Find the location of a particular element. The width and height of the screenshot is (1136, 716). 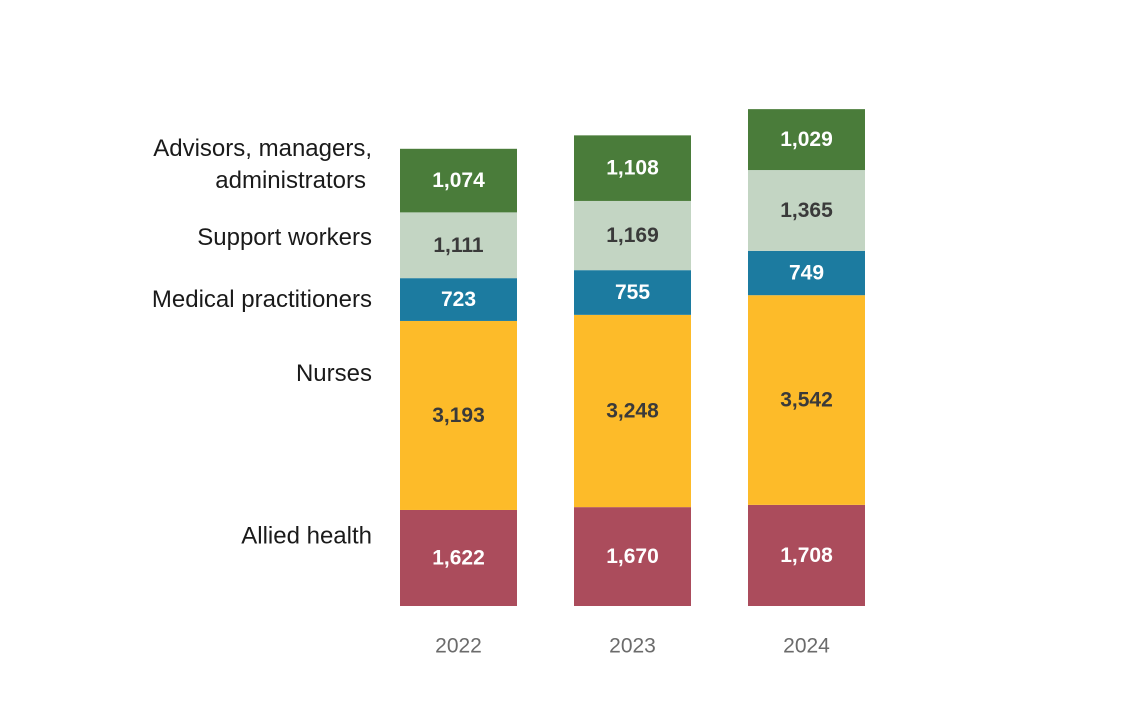

bar-segment-allied-health-2023 is located at coordinates (632, 556).